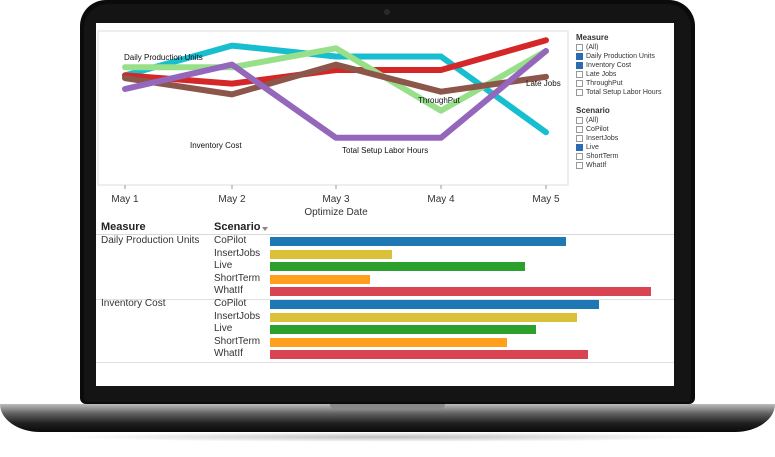  I want to click on camera-icon, so click(387, 12).